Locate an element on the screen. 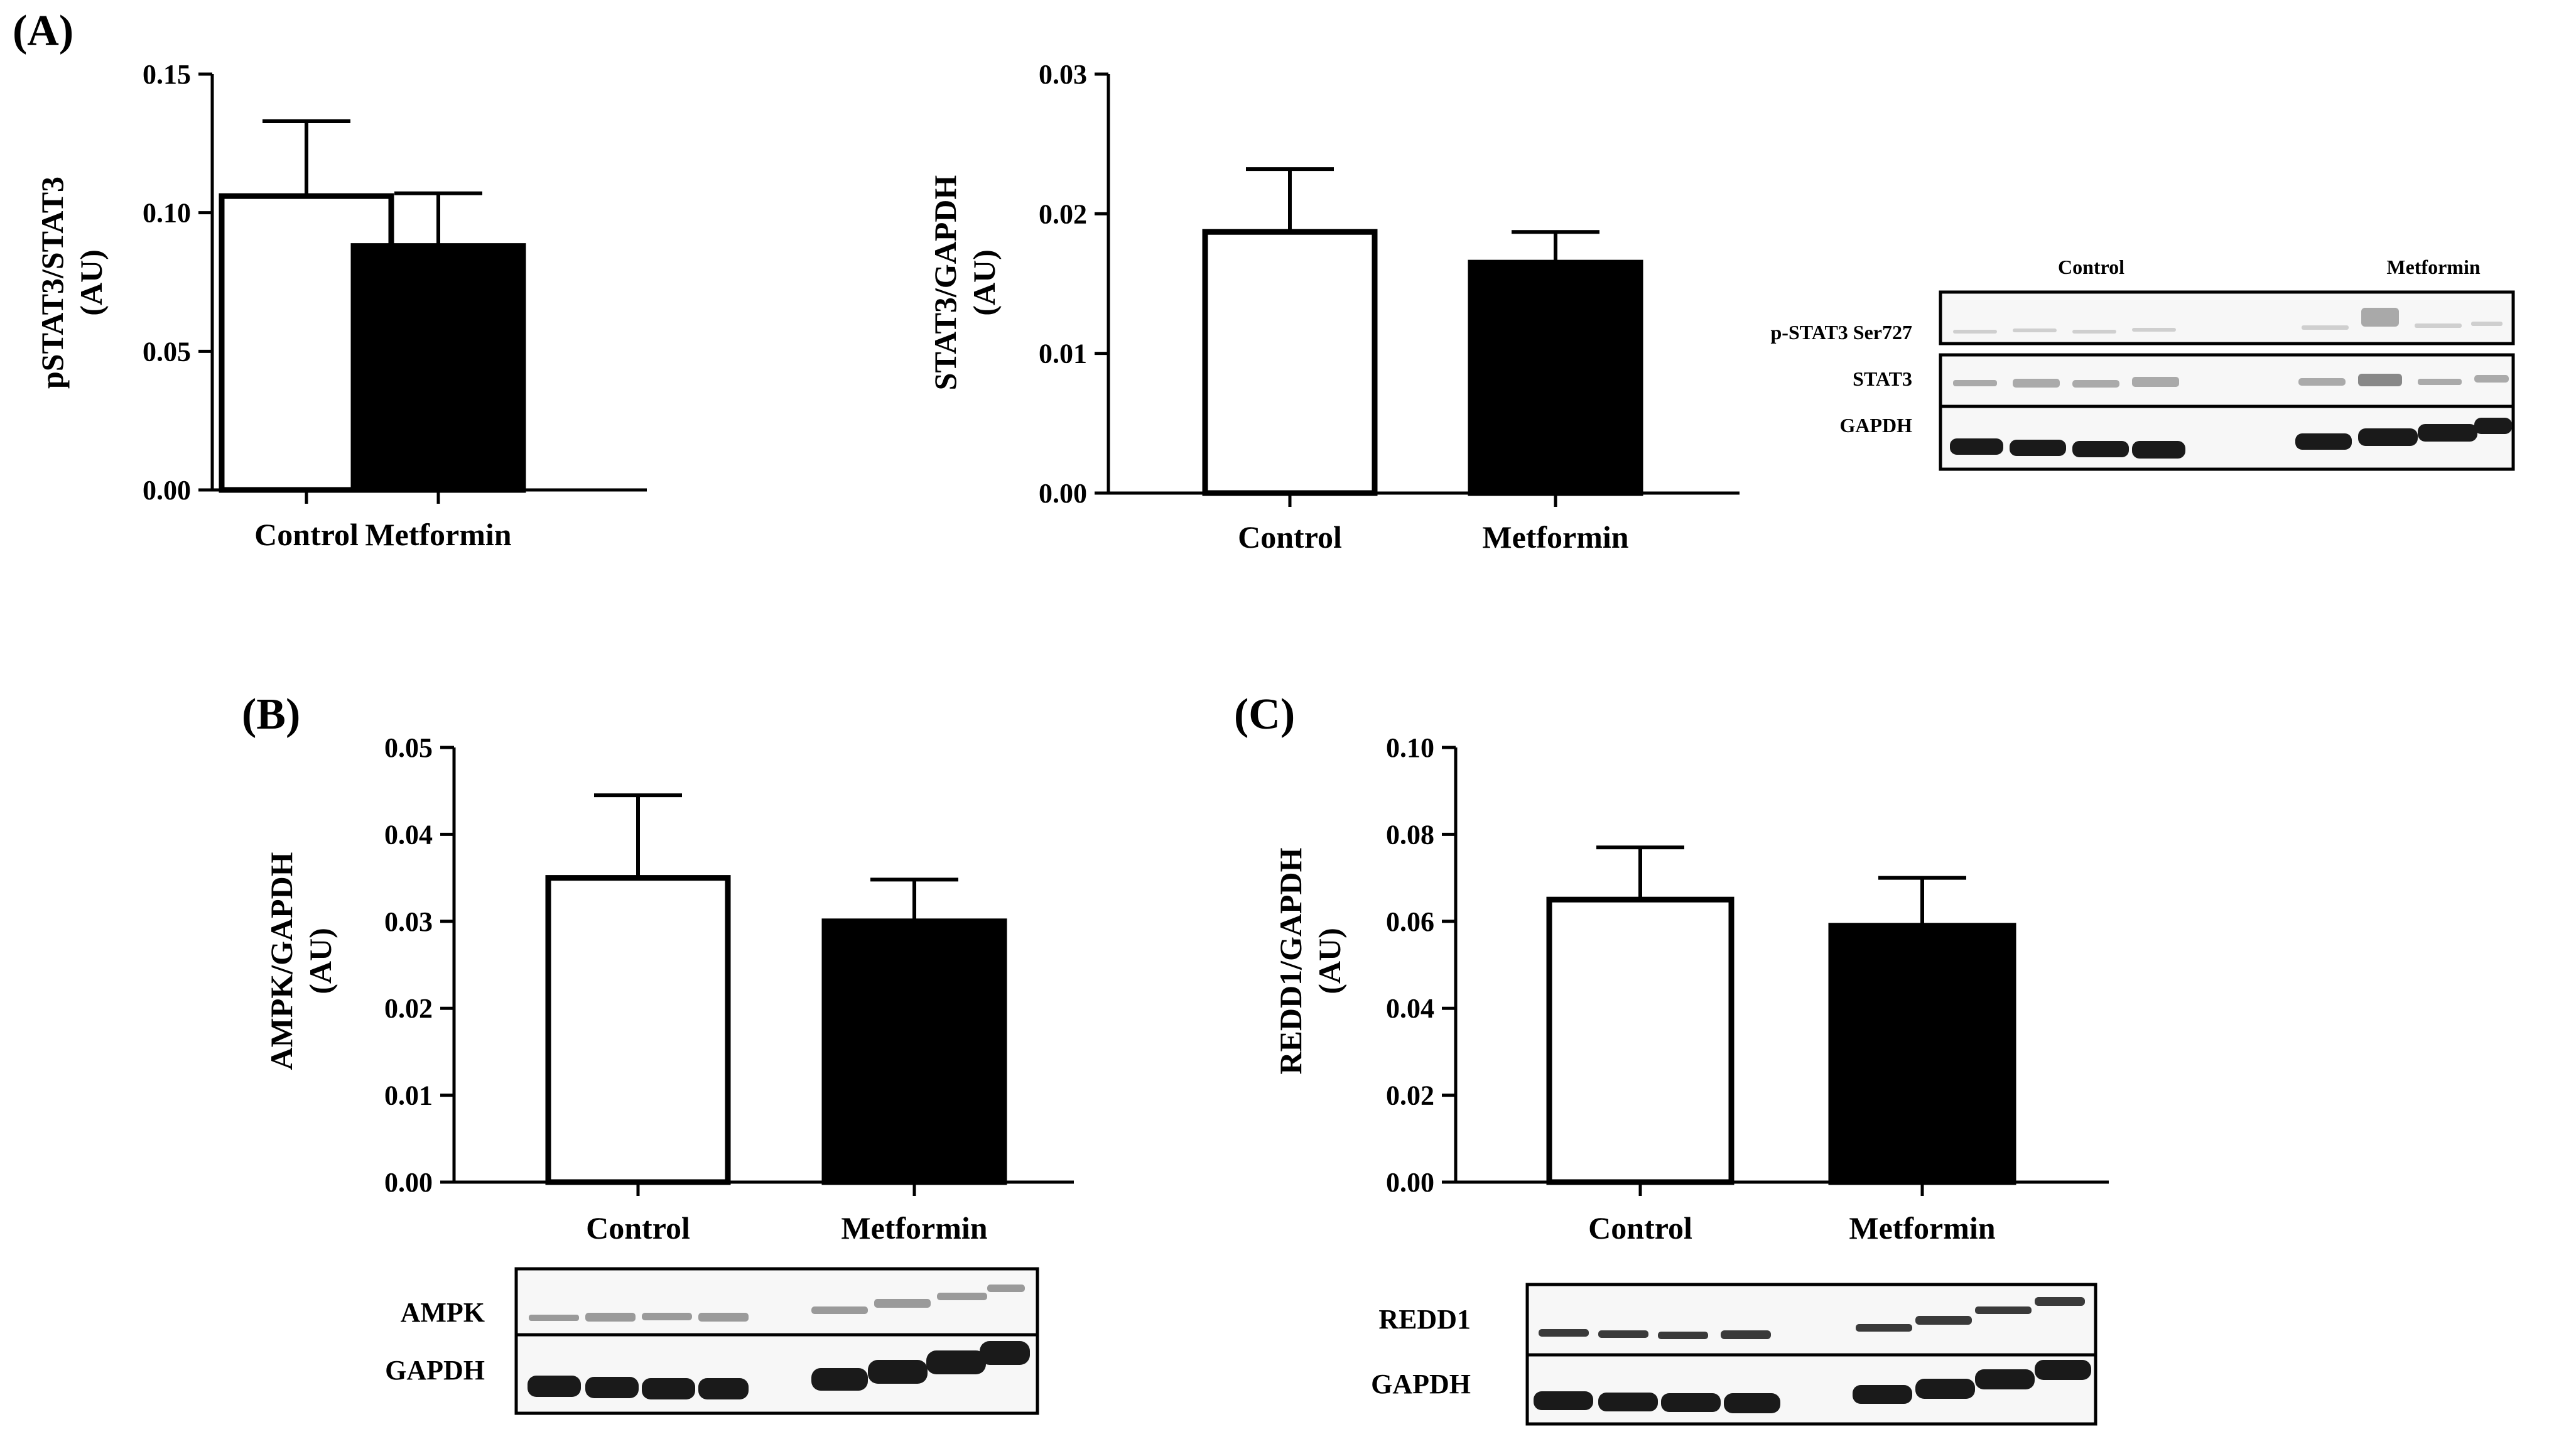 The height and width of the screenshot is (1434, 2576). blot-c-row-redd1 is located at coordinates (1811, 1320).